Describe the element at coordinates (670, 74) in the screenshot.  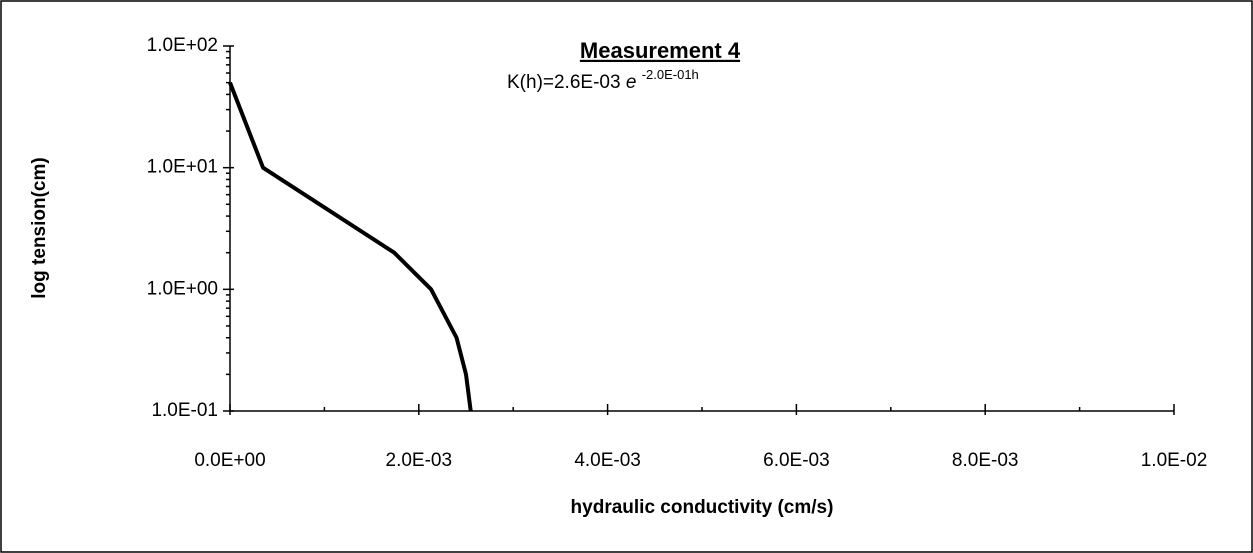
I see `annotation-exponent: -2.0E-01h` at that location.